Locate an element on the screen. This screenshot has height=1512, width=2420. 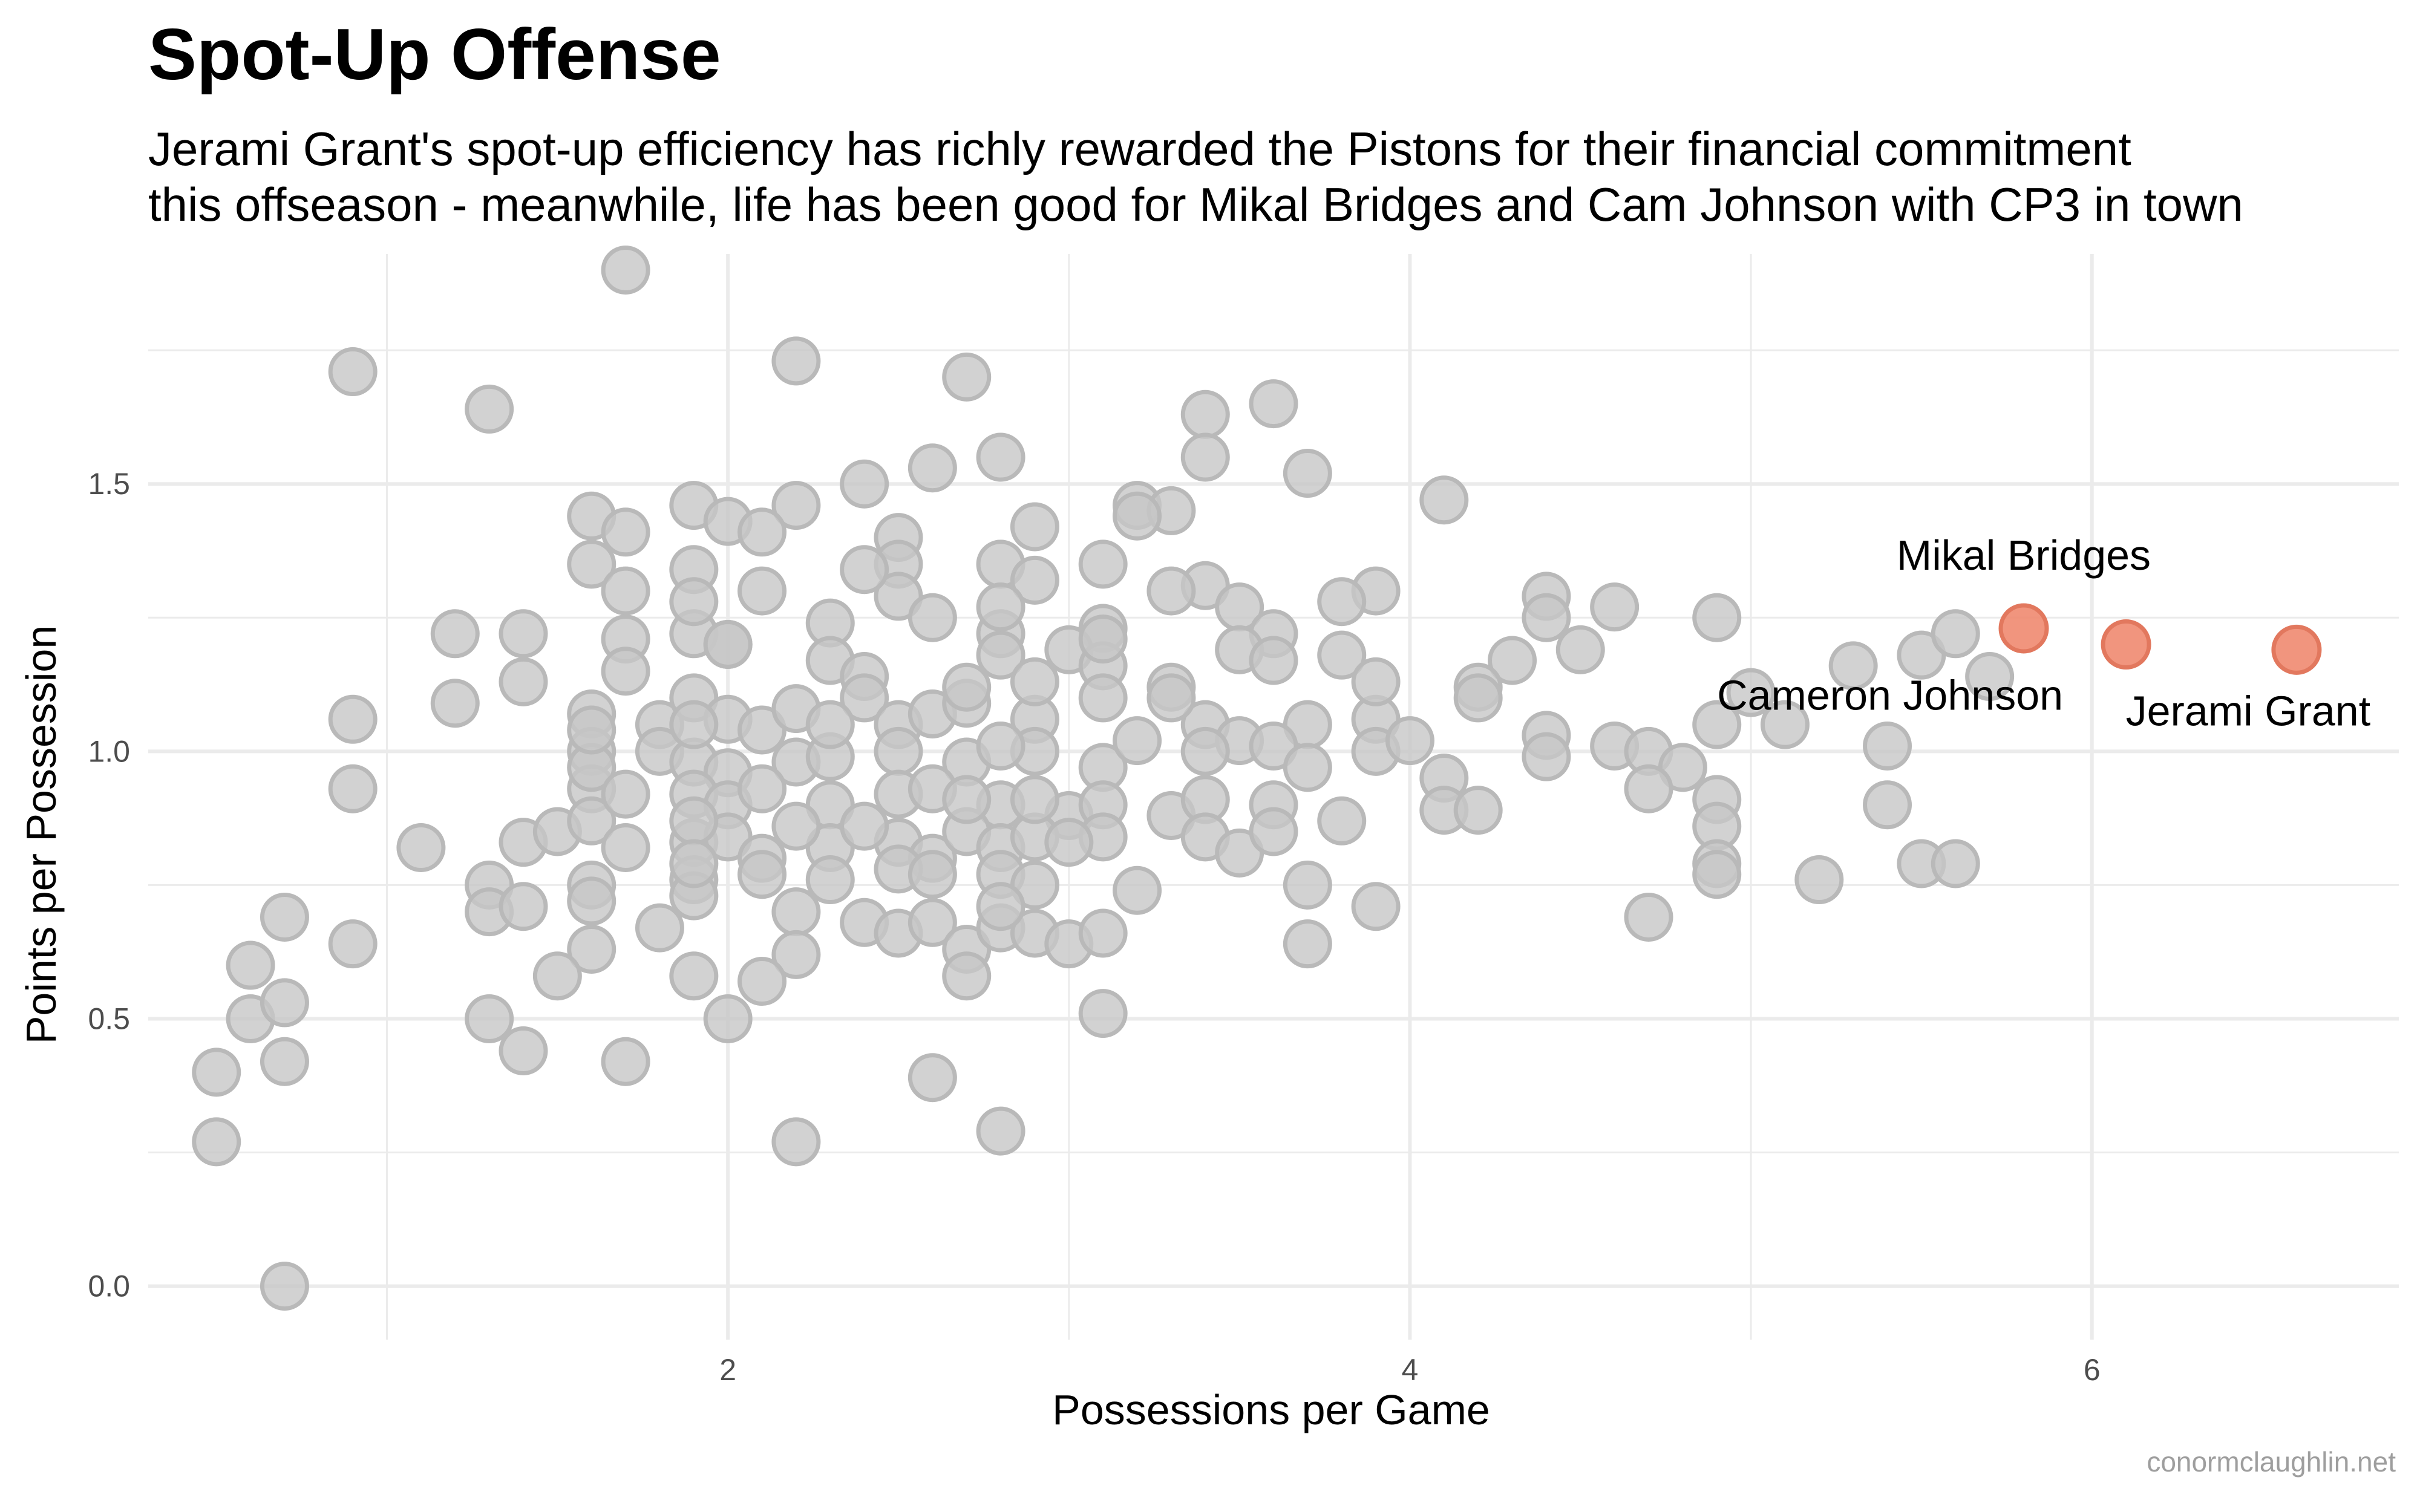
y-tick-label: 1.5 is located at coordinates (109, 484).